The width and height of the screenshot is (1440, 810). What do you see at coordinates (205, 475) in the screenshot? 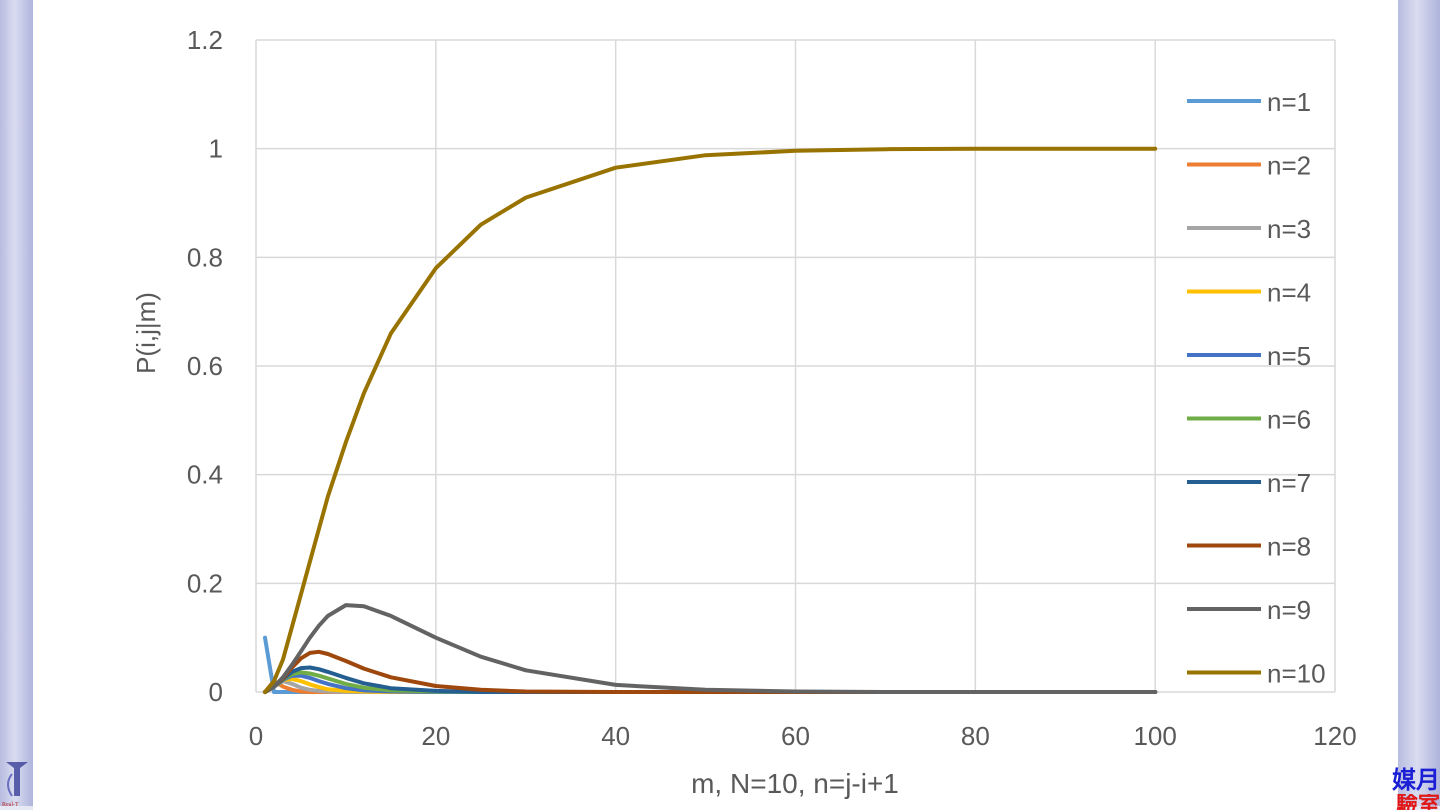
I see `y-tick-label: 0.4` at bounding box center [205, 475].